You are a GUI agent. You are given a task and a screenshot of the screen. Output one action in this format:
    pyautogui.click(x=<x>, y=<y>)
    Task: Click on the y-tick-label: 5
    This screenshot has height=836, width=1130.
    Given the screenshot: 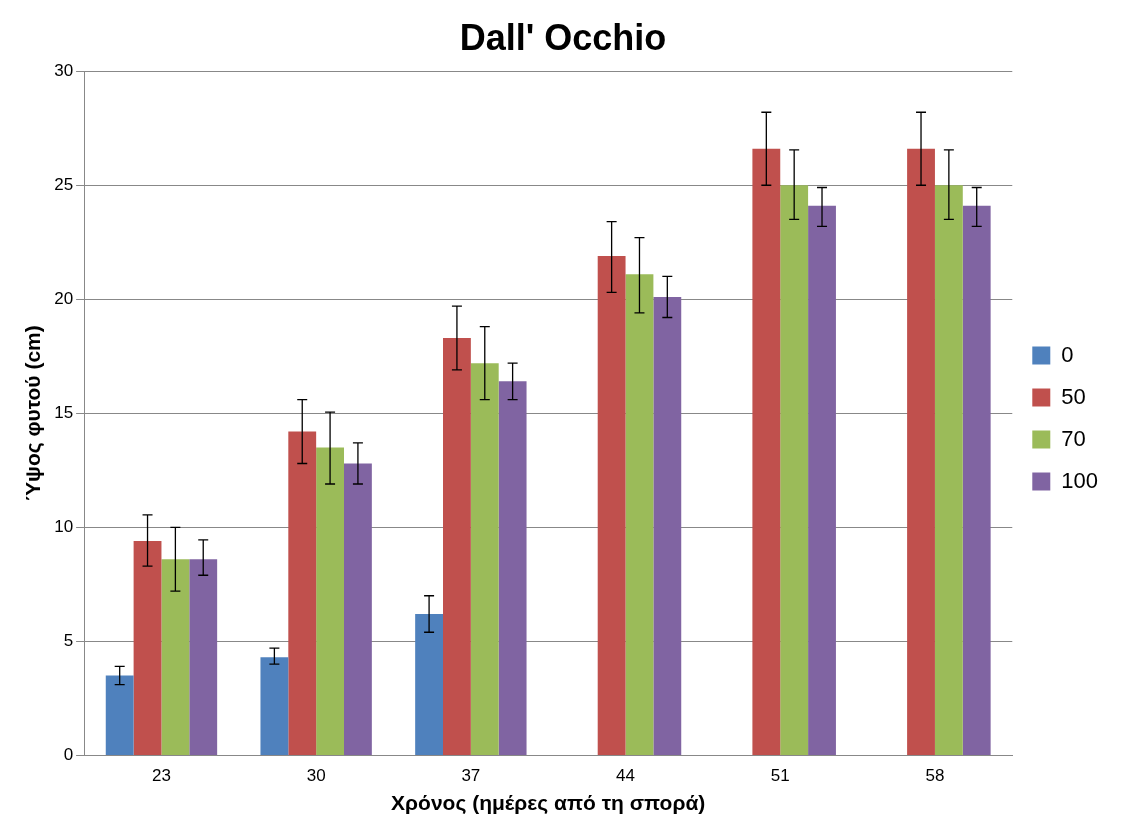 What is the action you would take?
    pyautogui.click(x=68, y=641)
    